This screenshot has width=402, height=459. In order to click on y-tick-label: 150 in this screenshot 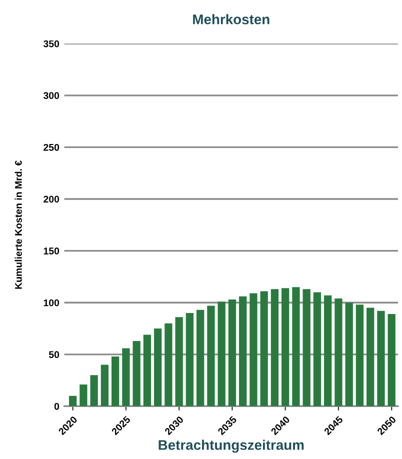, I will do `click(52, 251)`.